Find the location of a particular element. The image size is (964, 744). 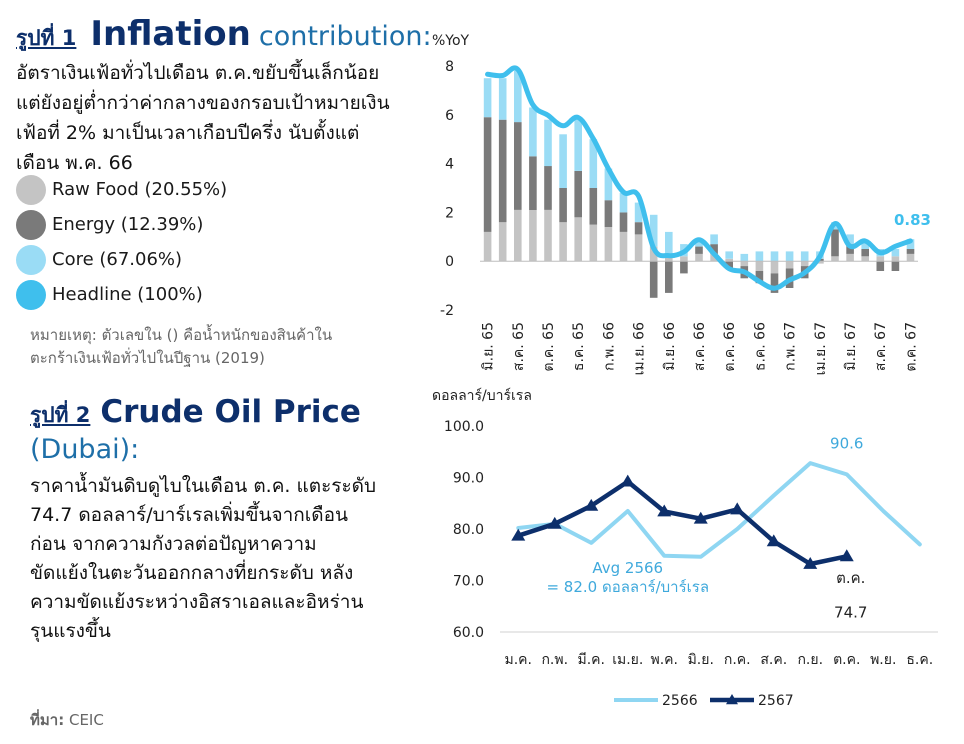

legend-label: Headline (100%) is located at coordinates (127, 294).